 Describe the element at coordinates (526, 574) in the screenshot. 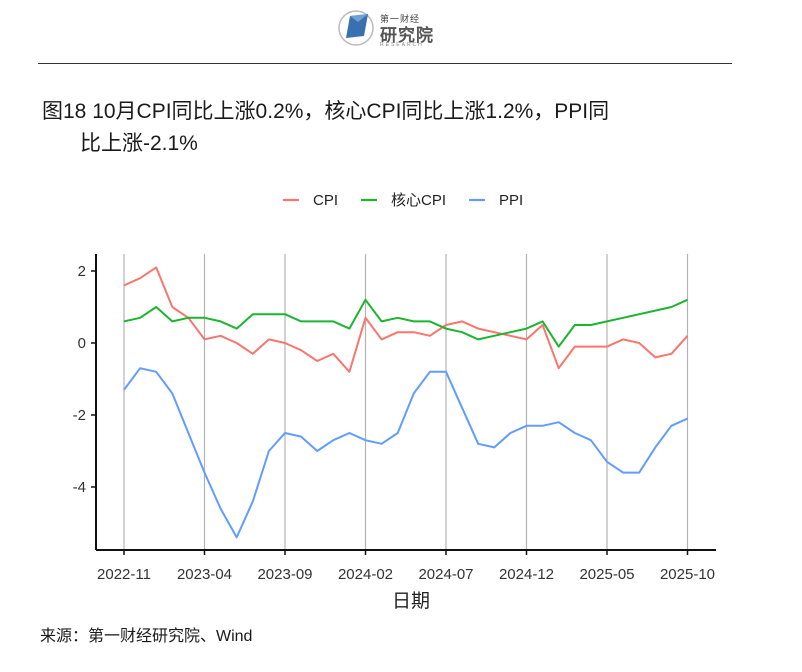

I see `x-tick-label-2024-12: 2024-12` at that location.